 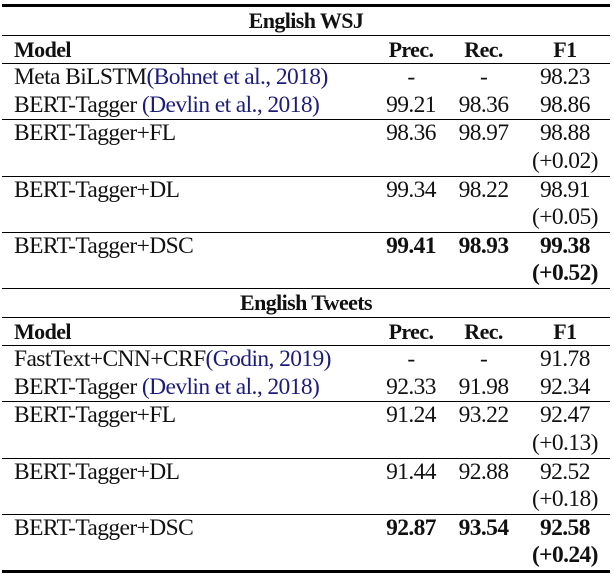 What do you see at coordinates (564, 359) in the screenshot?
I see `f1-cell: 91.78` at bounding box center [564, 359].